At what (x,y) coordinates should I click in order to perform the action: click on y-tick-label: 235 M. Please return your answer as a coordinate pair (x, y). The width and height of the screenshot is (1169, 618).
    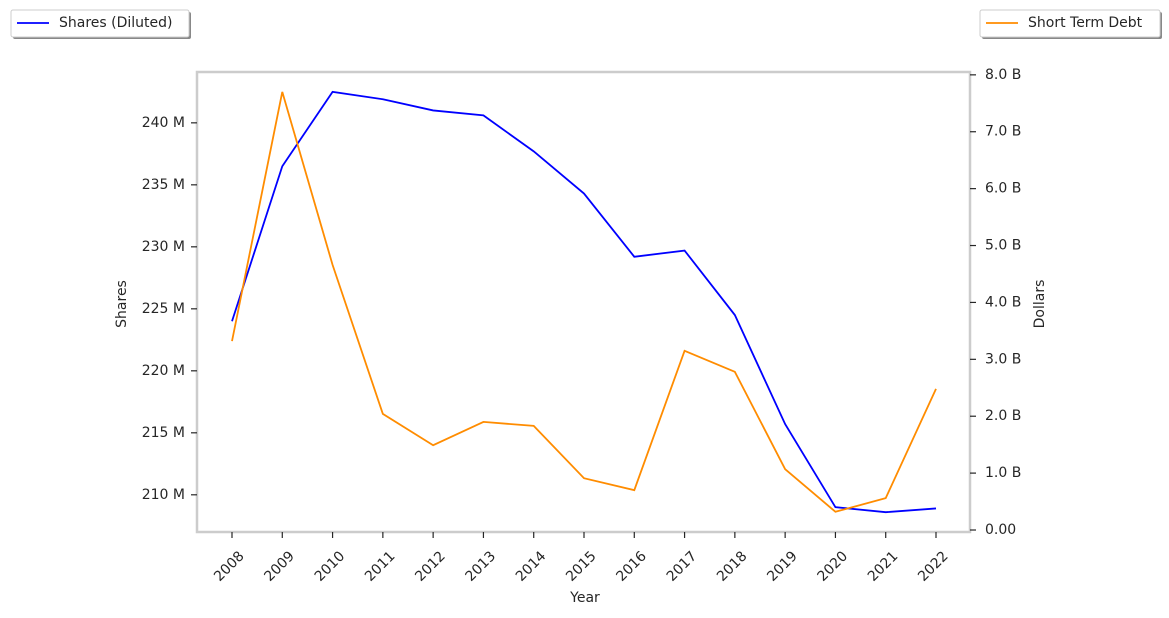
    Looking at the image, I should click on (163, 185).